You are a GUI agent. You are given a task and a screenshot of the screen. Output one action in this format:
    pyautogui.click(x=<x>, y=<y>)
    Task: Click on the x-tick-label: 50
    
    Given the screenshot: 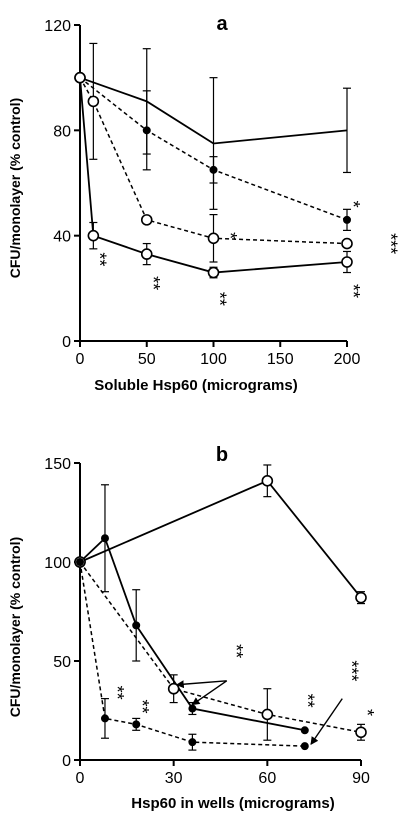 What is the action you would take?
    pyautogui.click(x=147, y=359)
    